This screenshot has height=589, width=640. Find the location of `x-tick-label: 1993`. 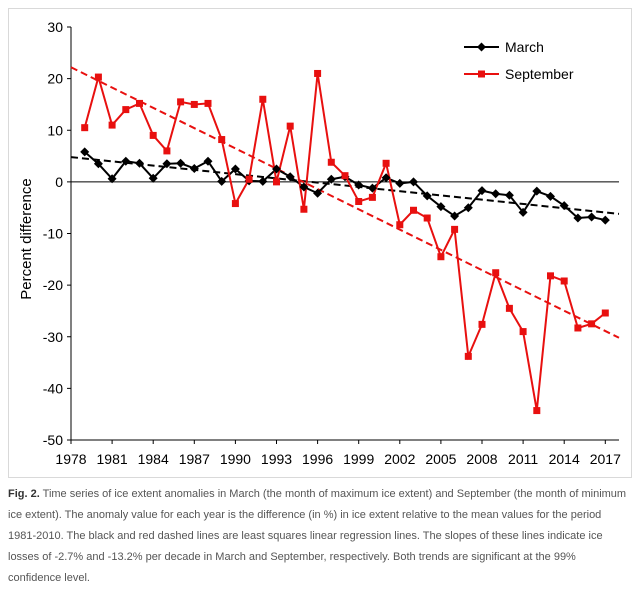

x-tick-label: 1993 is located at coordinates (276, 459).